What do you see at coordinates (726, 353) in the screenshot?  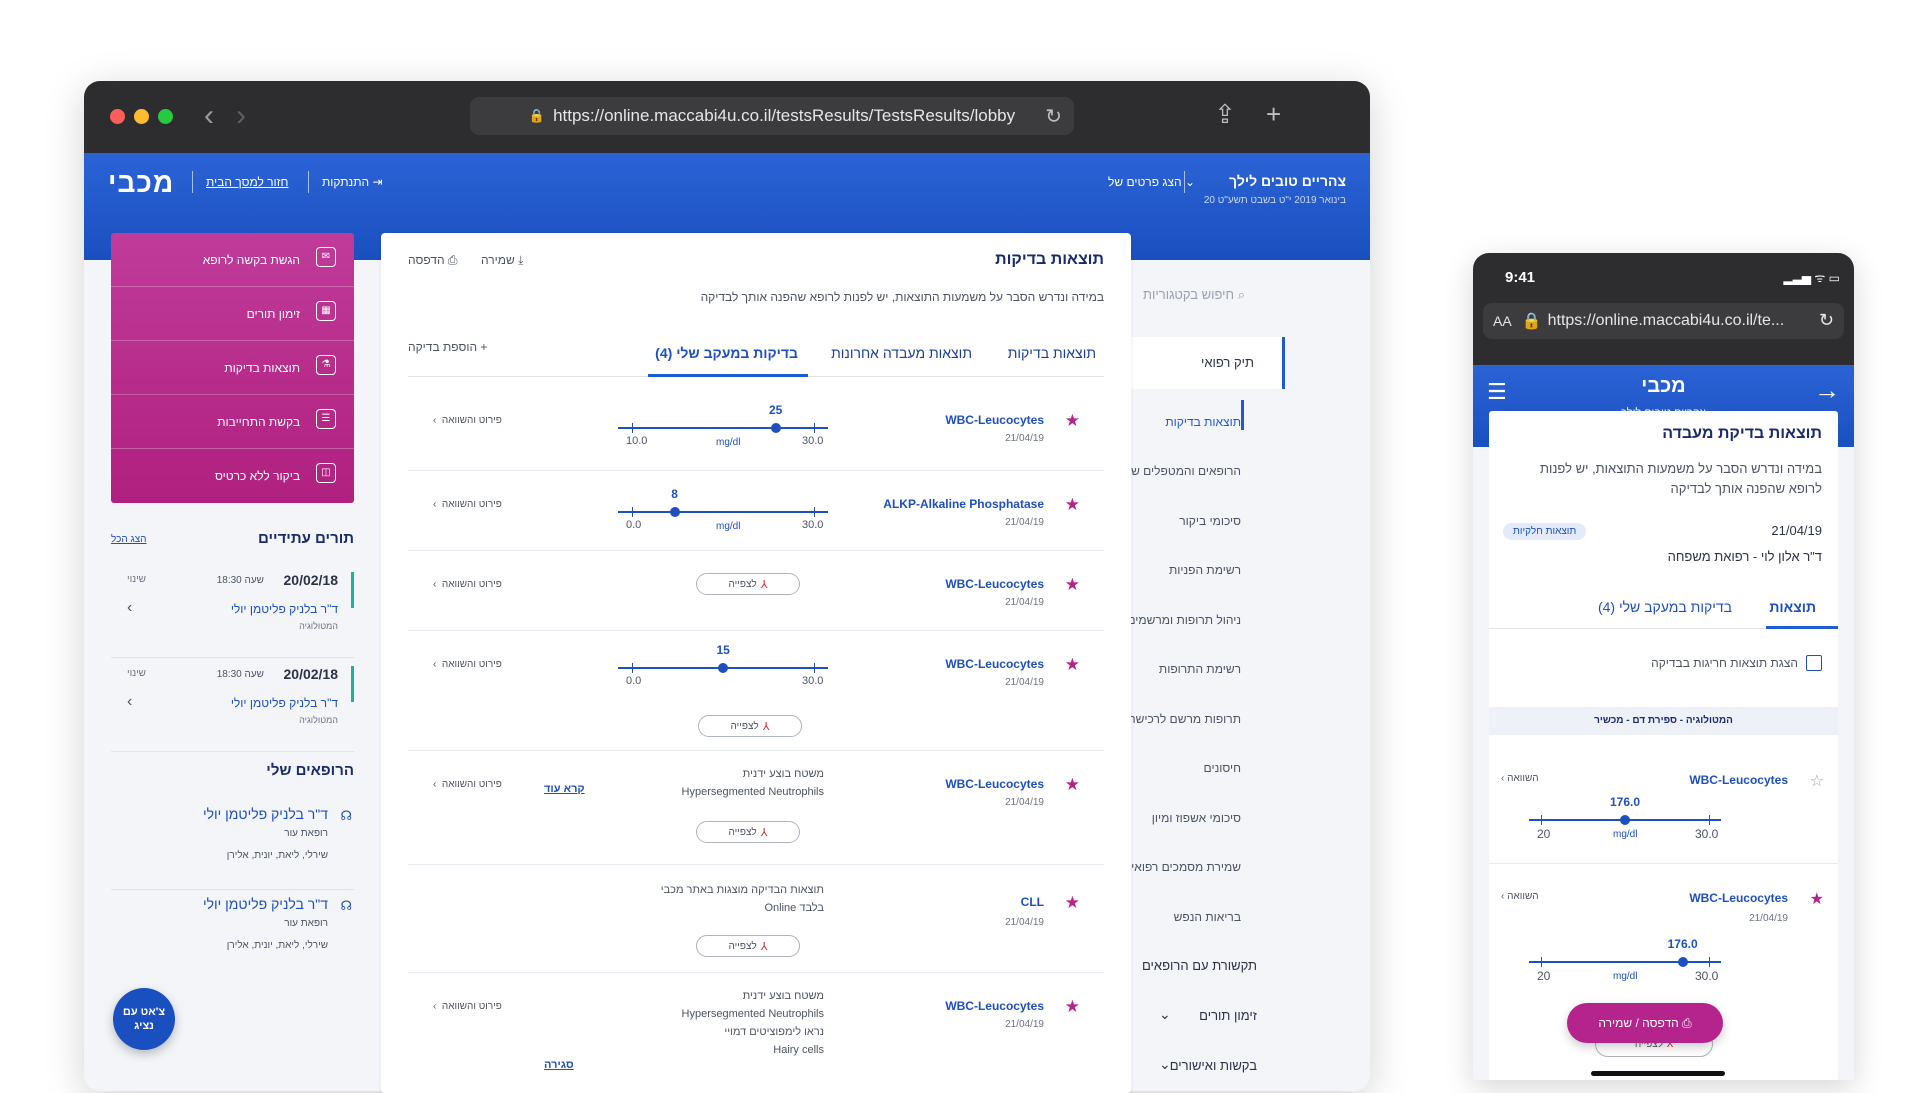 I see `tab-tracked-tests: בדיקות במעקב שלי (4)` at bounding box center [726, 353].